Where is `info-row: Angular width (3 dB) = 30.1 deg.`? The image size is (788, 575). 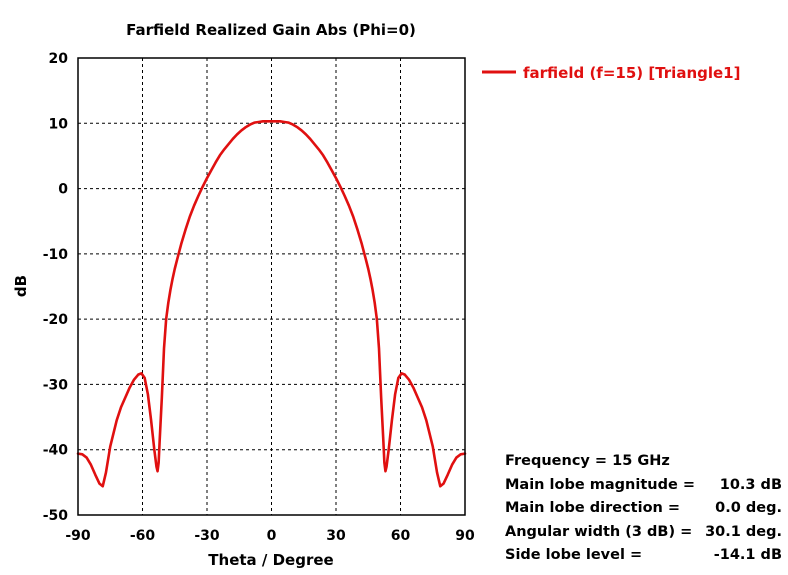 info-row: Angular width (3 dB) = 30.1 deg. is located at coordinates (646, 533).